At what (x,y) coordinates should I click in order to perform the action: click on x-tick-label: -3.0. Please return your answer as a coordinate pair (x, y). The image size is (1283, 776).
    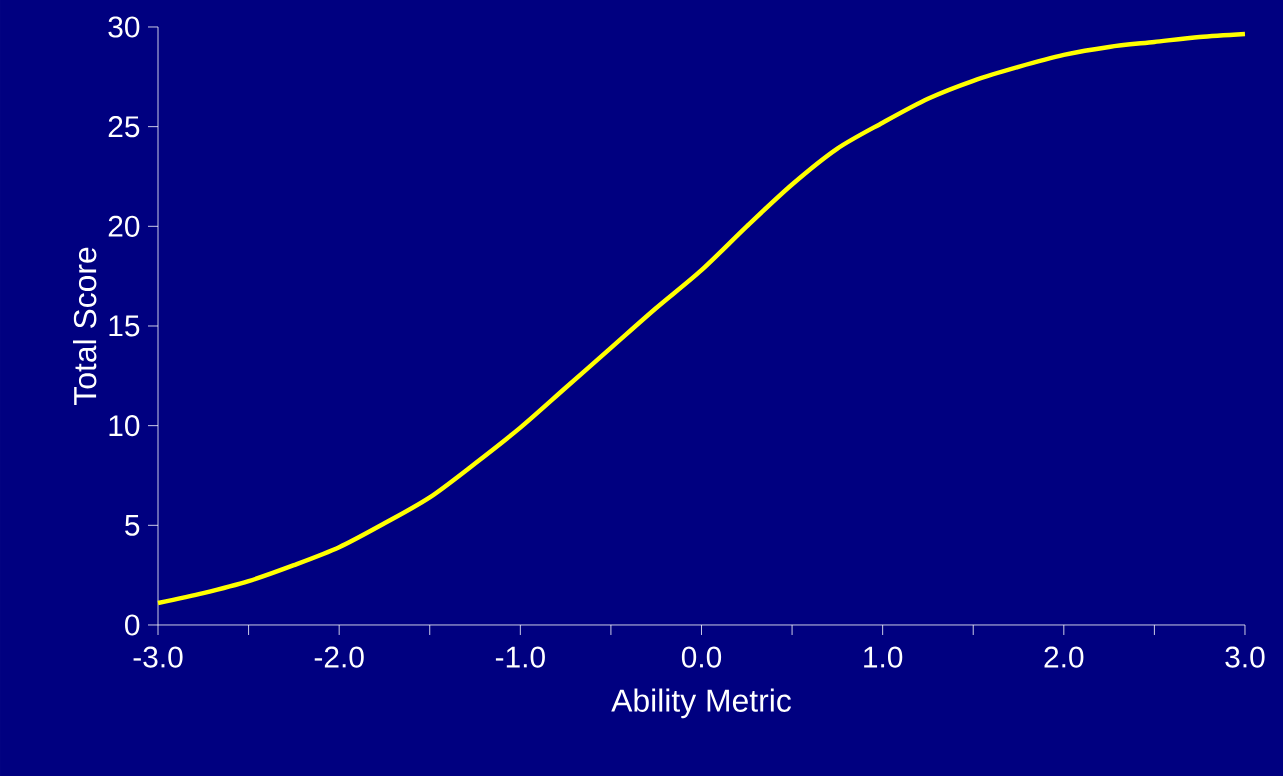
    Looking at the image, I should click on (158, 657).